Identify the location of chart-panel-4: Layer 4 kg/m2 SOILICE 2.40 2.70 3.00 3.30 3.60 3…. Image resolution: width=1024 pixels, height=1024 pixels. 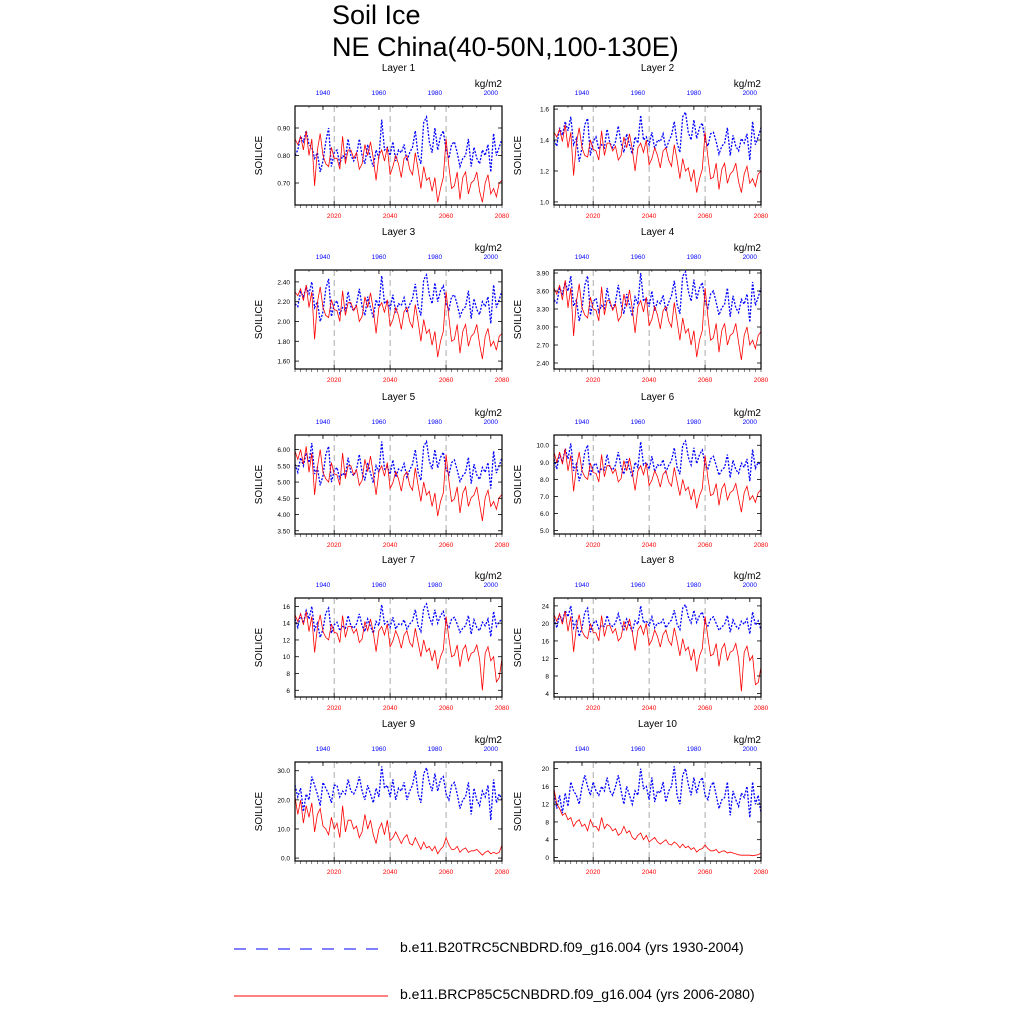
(641, 305).